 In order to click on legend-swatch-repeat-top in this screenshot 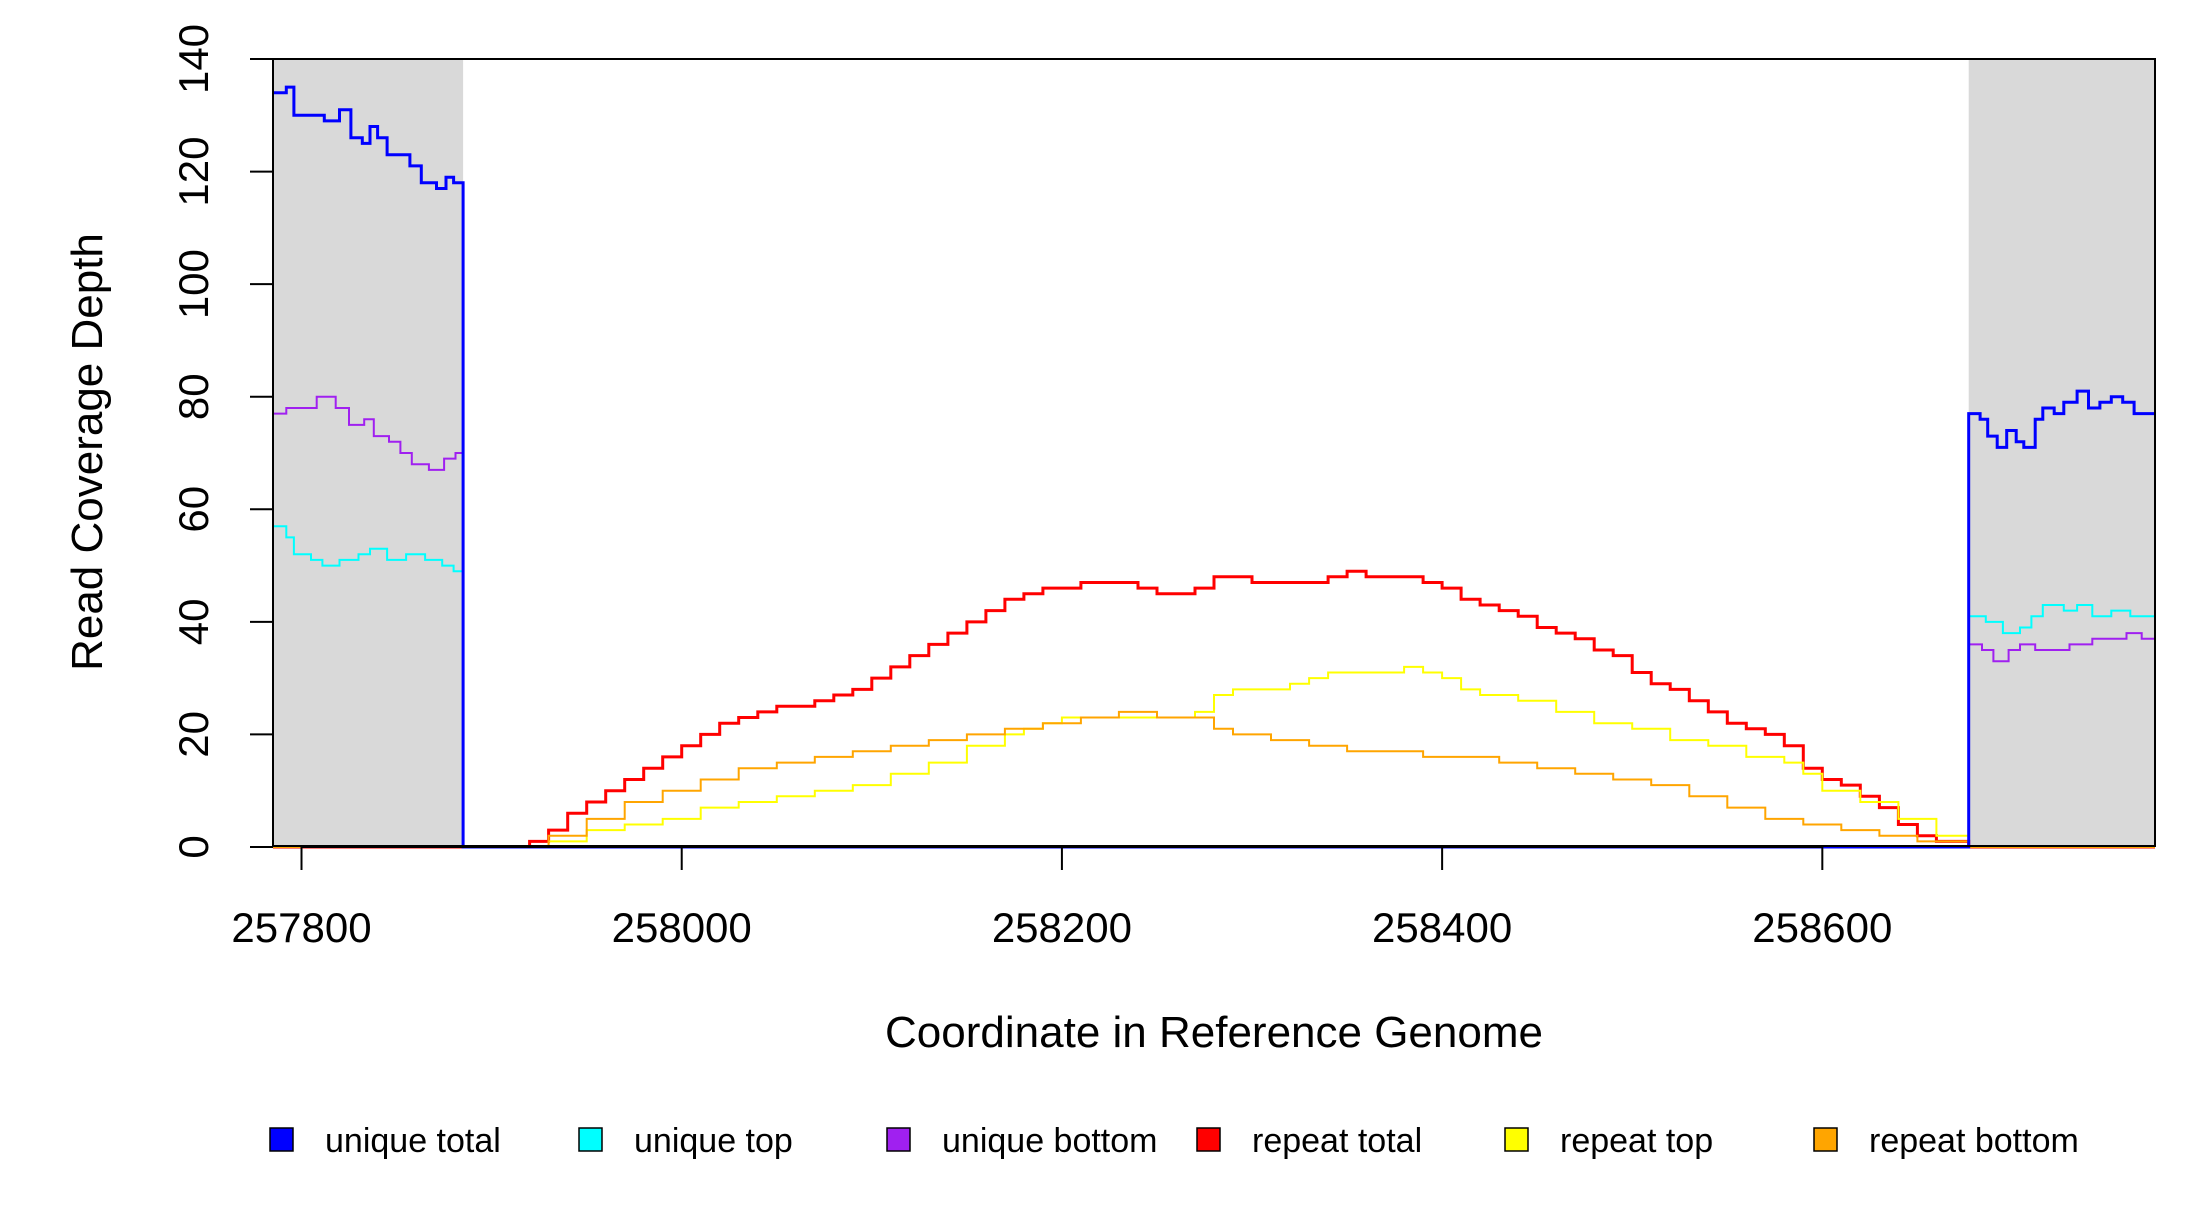, I will do `click(1516, 1139)`.